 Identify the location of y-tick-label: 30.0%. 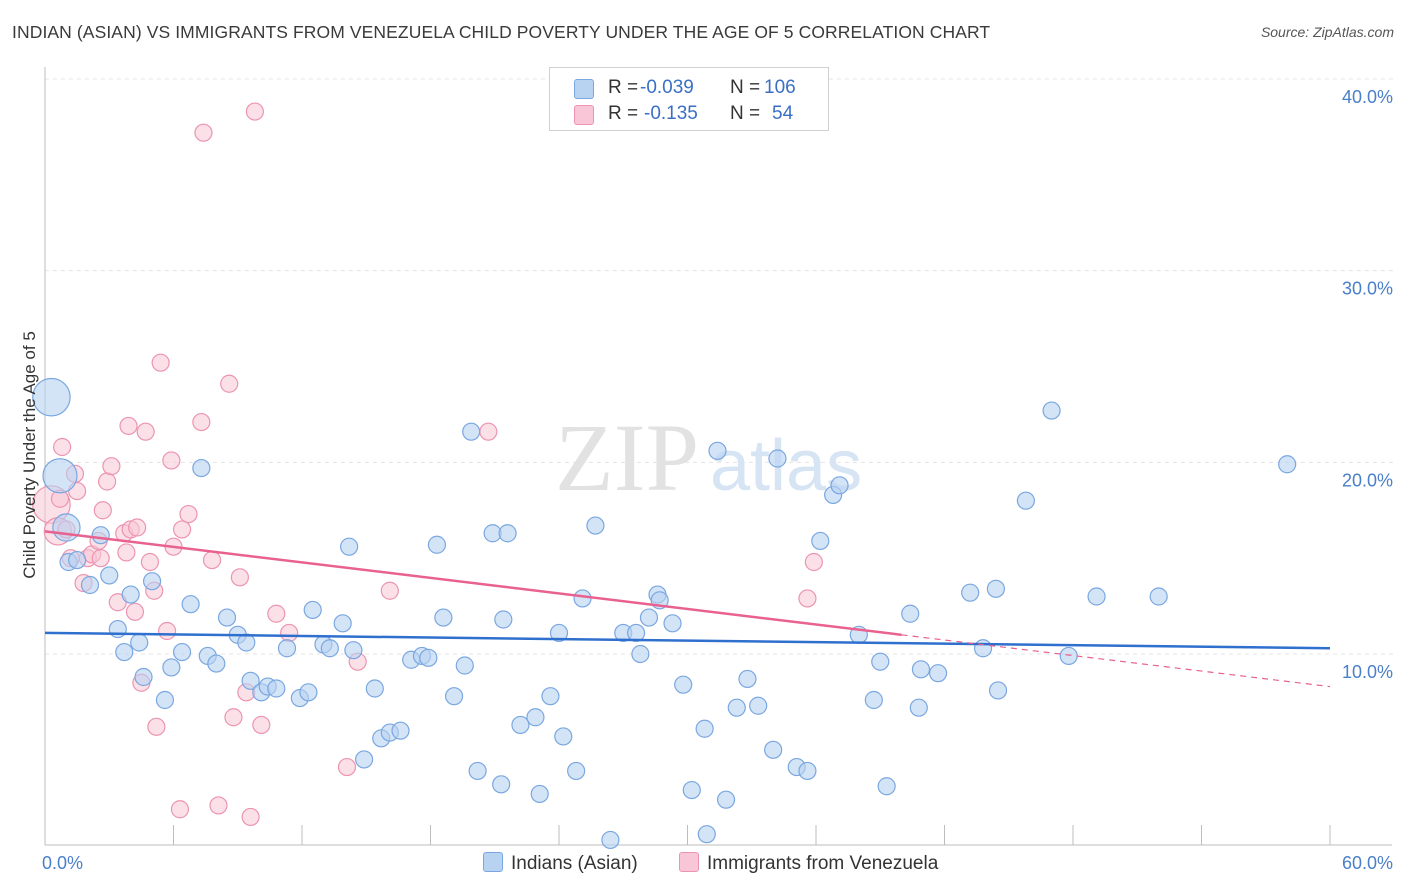
(1367, 289).